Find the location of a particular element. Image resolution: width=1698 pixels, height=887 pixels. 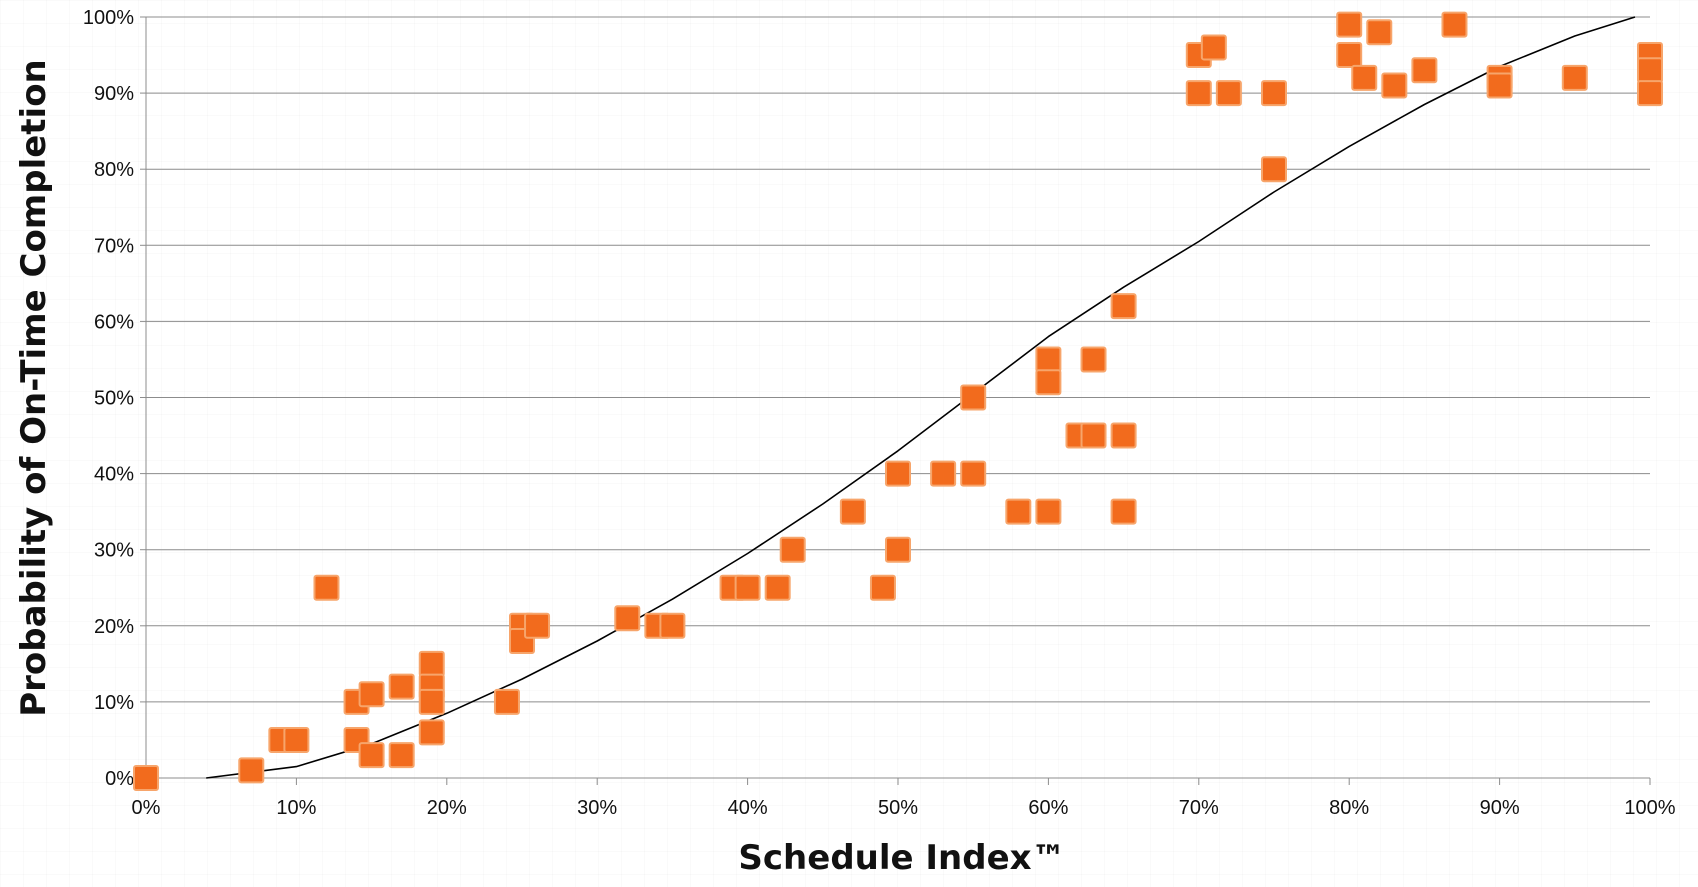

x-tick-label: 100% is located at coordinates (1649, 808).